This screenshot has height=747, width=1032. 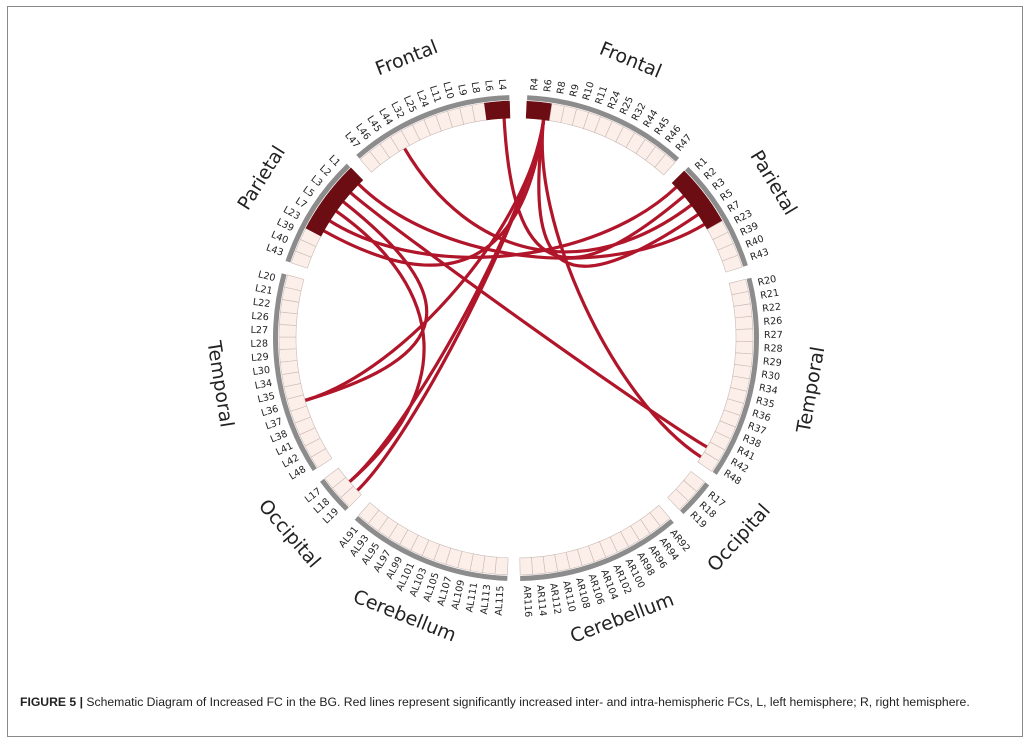 What do you see at coordinates (260, 317) in the screenshot?
I see `node-label: L26` at bounding box center [260, 317].